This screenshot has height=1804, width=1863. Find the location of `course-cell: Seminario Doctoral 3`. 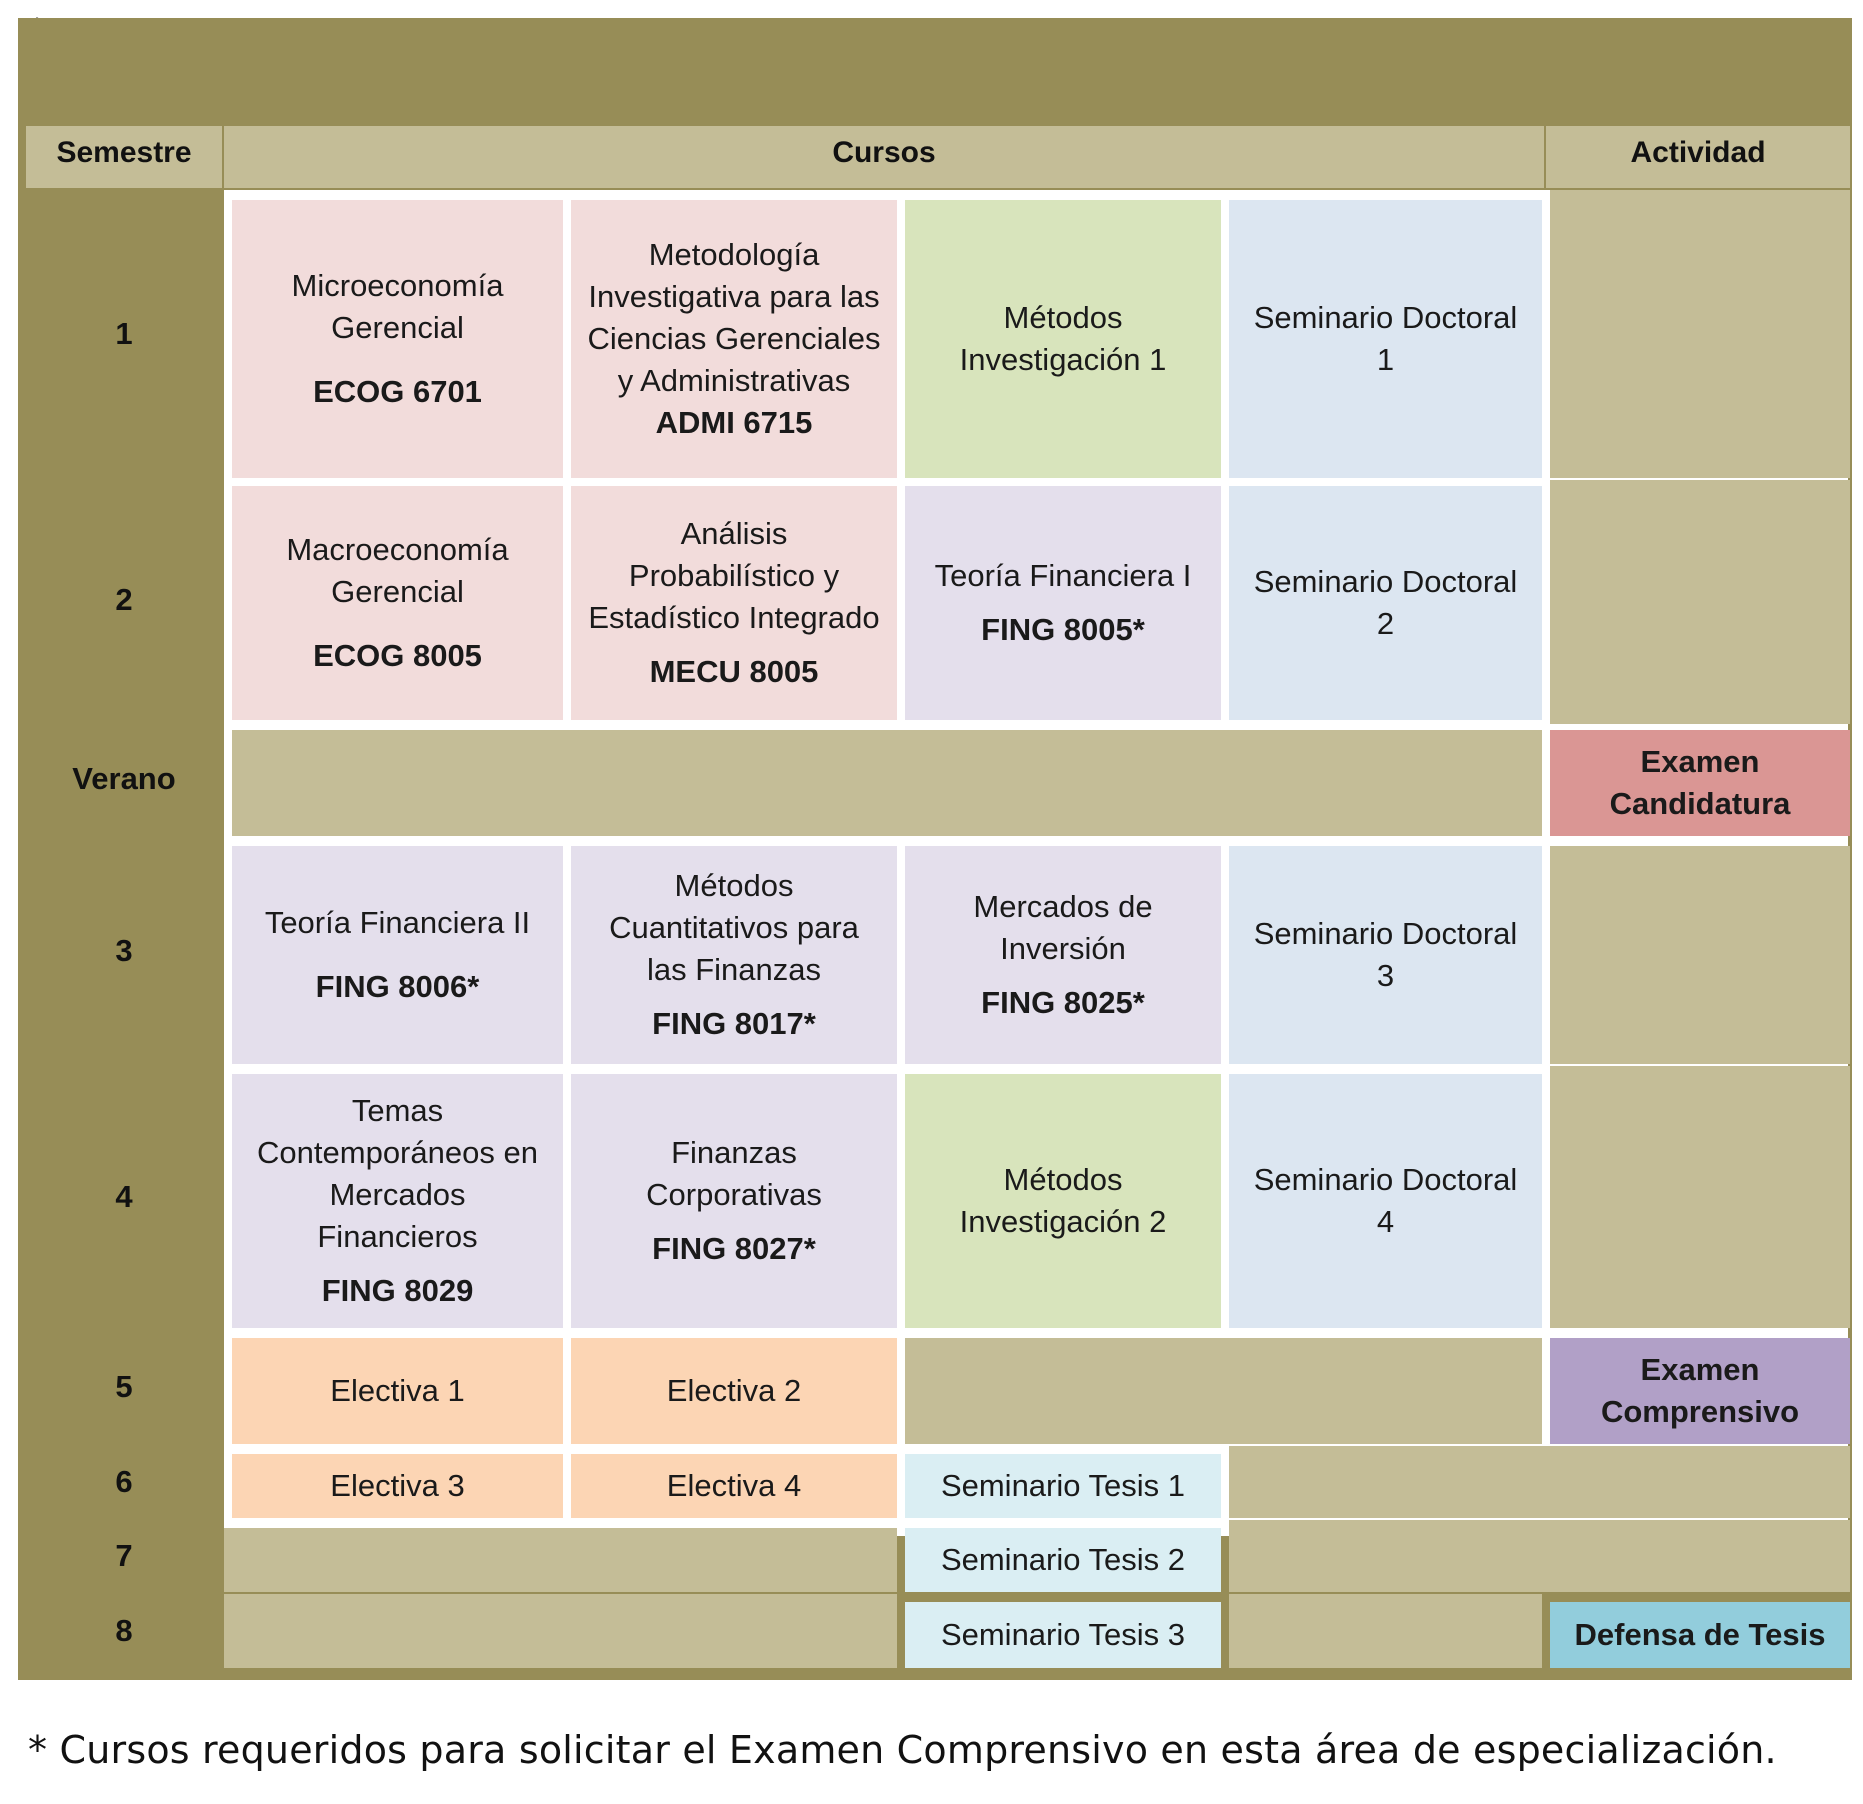

course-cell: Seminario Doctoral 3 is located at coordinates (1385, 955).